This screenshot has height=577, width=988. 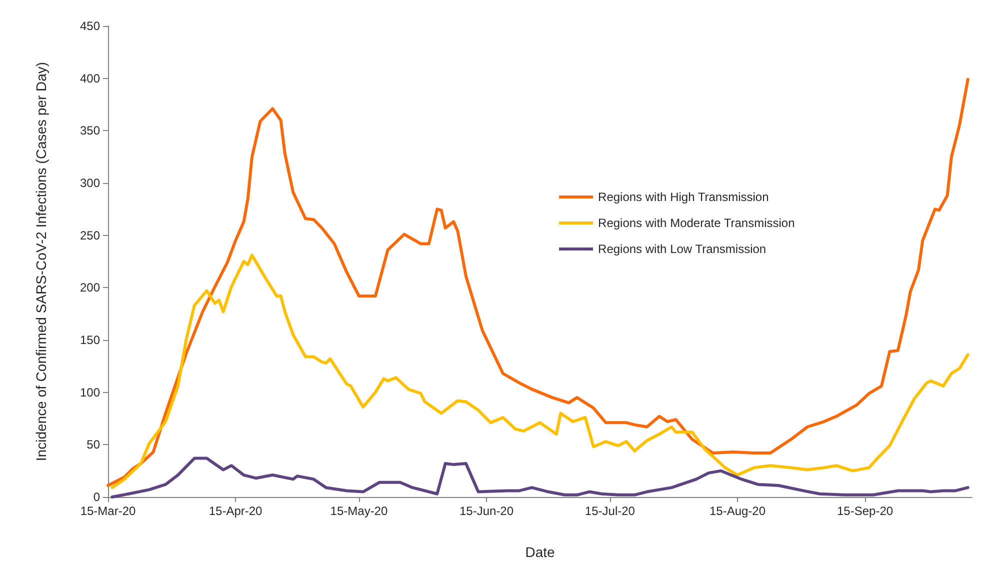 What do you see at coordinates (90, 392) in the screenshot?
I see `y-tick-label: 100` at bounding box center [90, 392].